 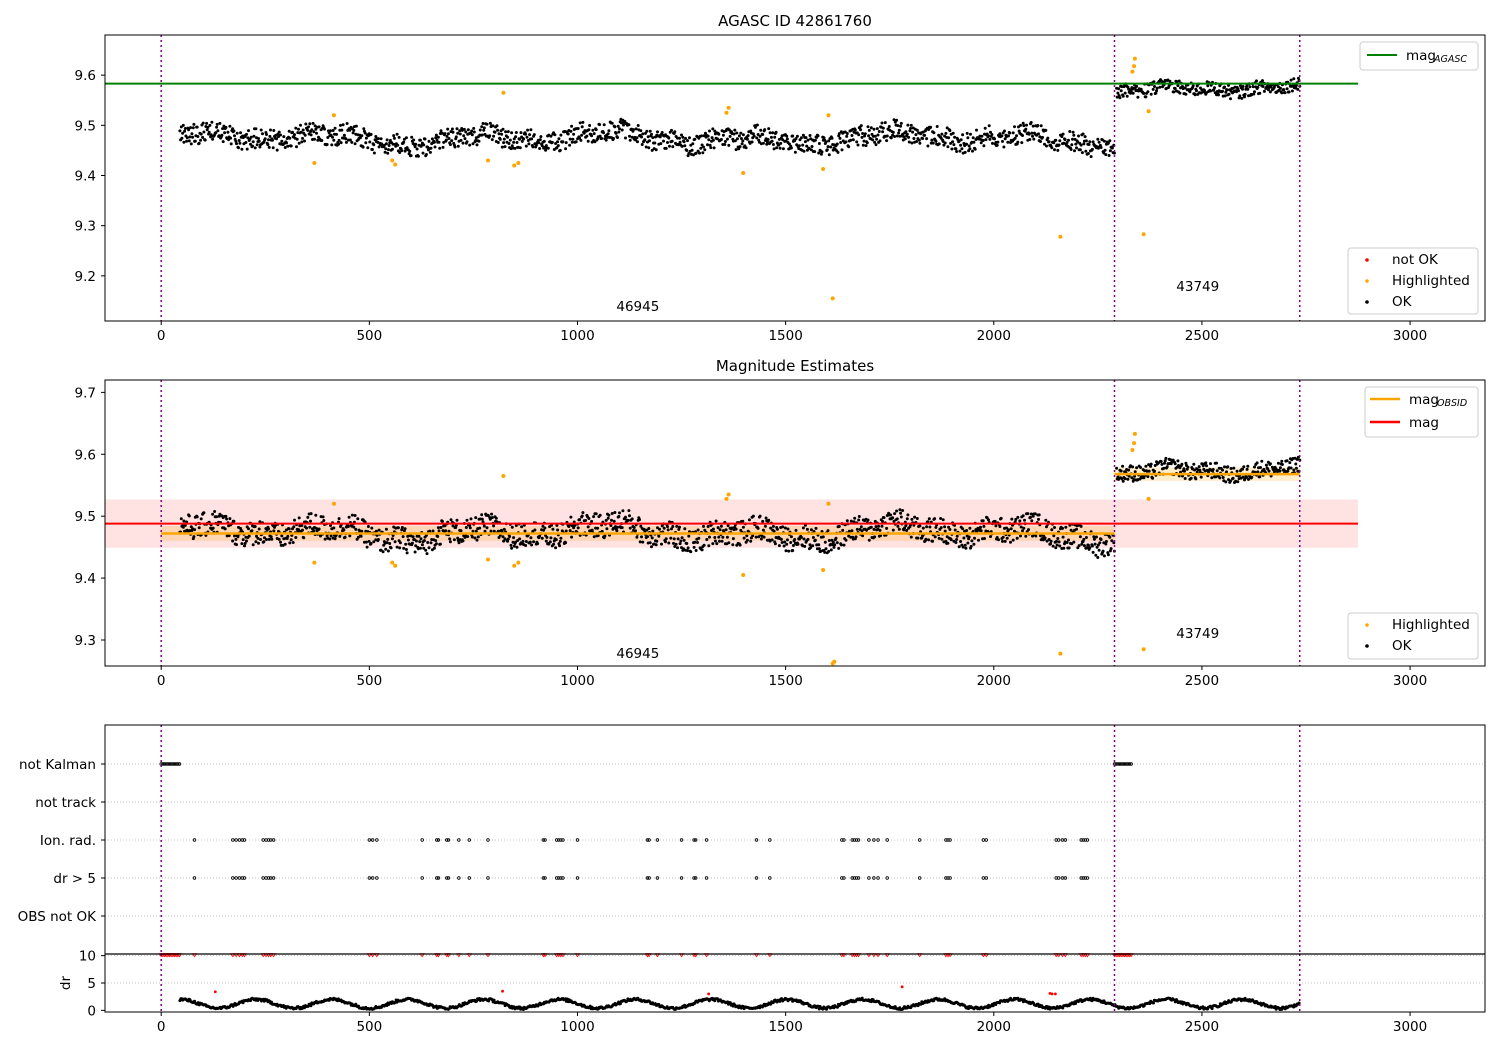 What do you see at coordinates (1419, 56) in the screenshot?
I see `legend-reference` at bounding box center [1419, 56].